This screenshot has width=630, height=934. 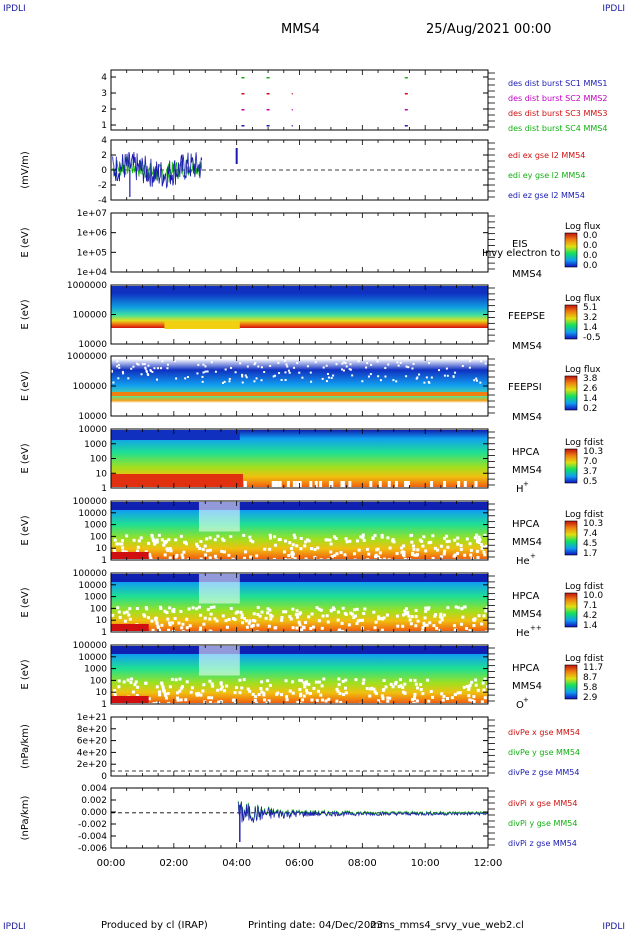 I want to click on y-tick-label: 100, so click(x=98, y=537).